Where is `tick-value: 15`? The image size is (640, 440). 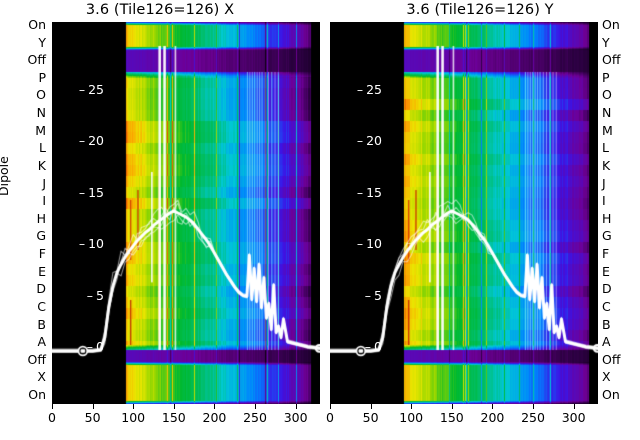 tick-value: 15 is located at coordinates (96, 192).